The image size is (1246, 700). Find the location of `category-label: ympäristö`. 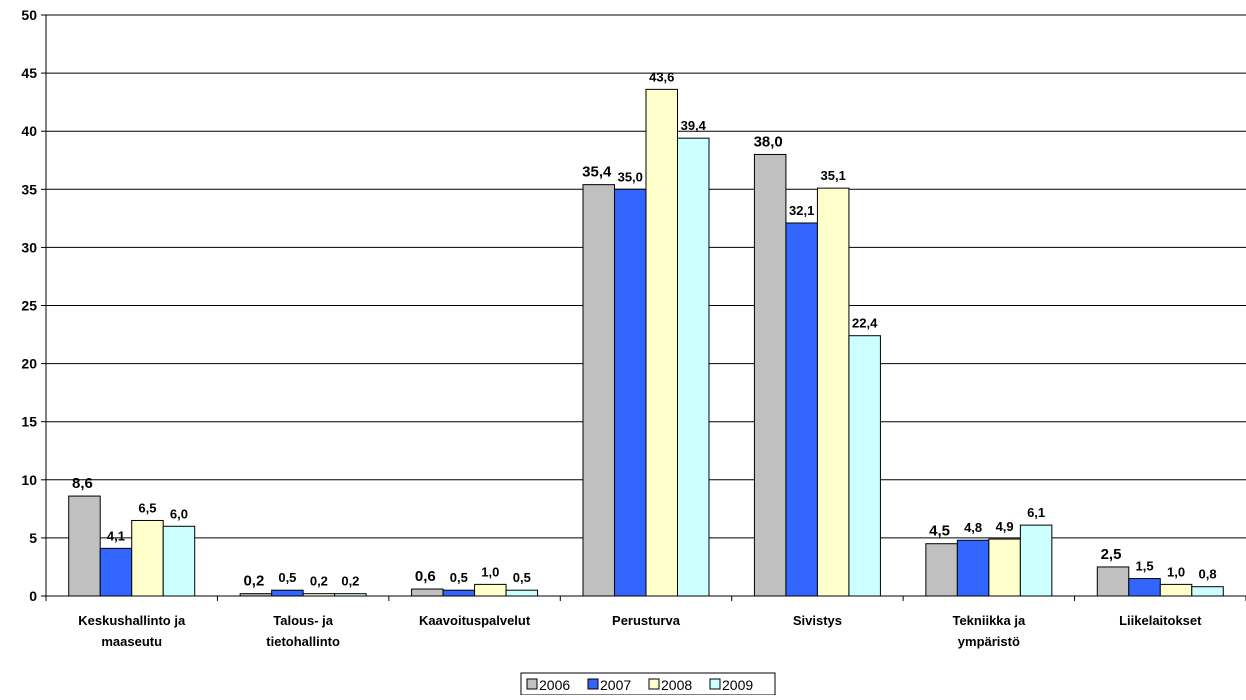

category-label: ympäristö is located at coordinates (989, 641).